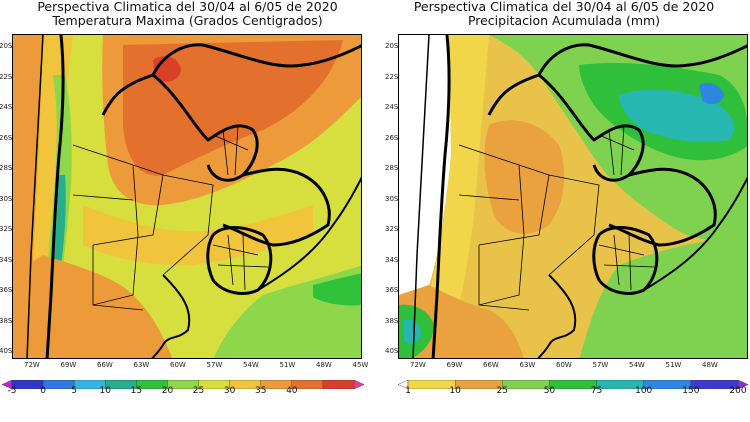 The image size is (750, 422). I want to click on precip-bolivia-border, so click(617, 79).